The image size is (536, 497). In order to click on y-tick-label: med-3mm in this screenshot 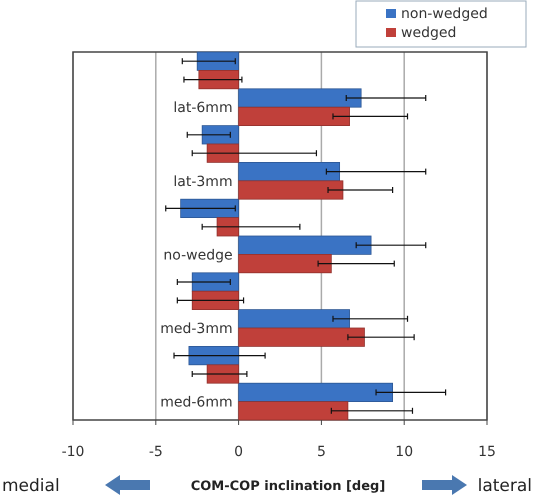, I will do `click(196, 329)`.